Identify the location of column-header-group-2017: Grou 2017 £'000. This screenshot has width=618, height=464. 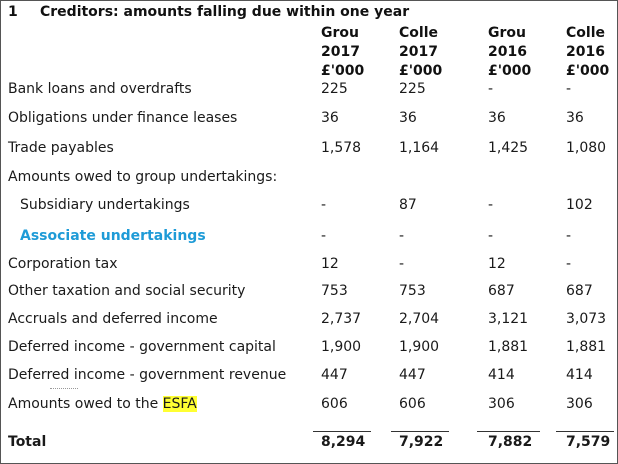
(356, 52).